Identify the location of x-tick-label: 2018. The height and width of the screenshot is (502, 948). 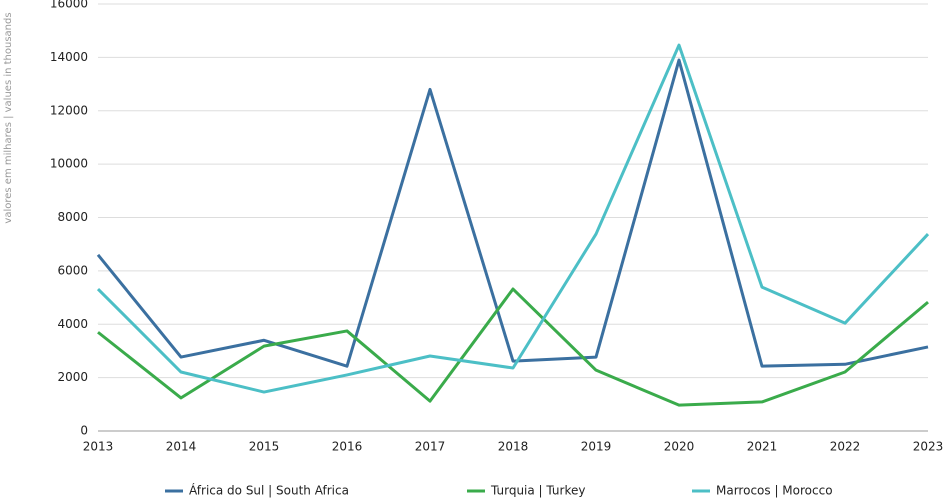
(513, 447).